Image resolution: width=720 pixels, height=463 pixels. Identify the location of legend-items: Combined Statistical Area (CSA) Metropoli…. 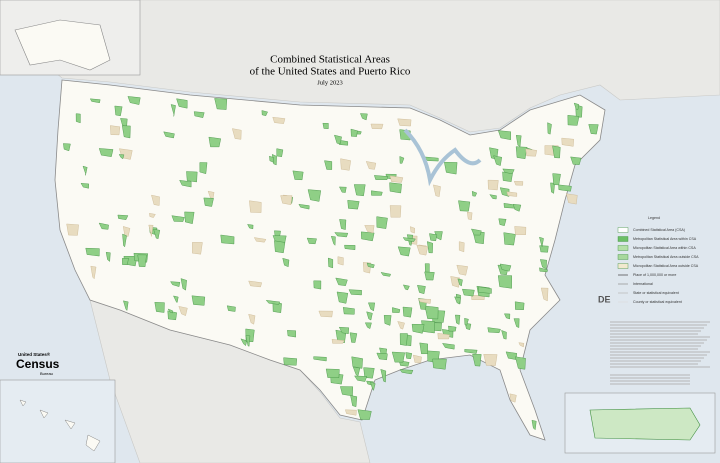
(658, 265).